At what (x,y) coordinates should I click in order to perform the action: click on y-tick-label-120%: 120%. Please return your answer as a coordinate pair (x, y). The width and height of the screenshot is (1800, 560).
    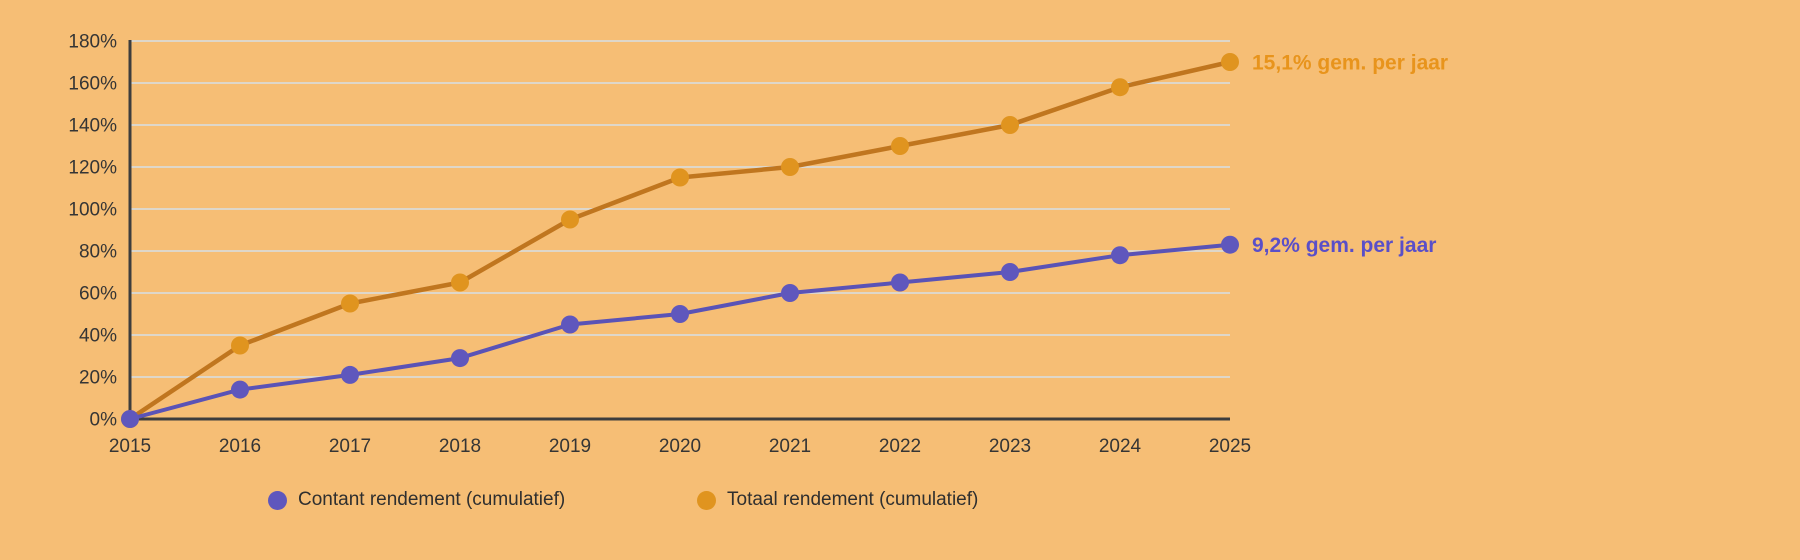
    Looking at the image, I should click on (92, 168).